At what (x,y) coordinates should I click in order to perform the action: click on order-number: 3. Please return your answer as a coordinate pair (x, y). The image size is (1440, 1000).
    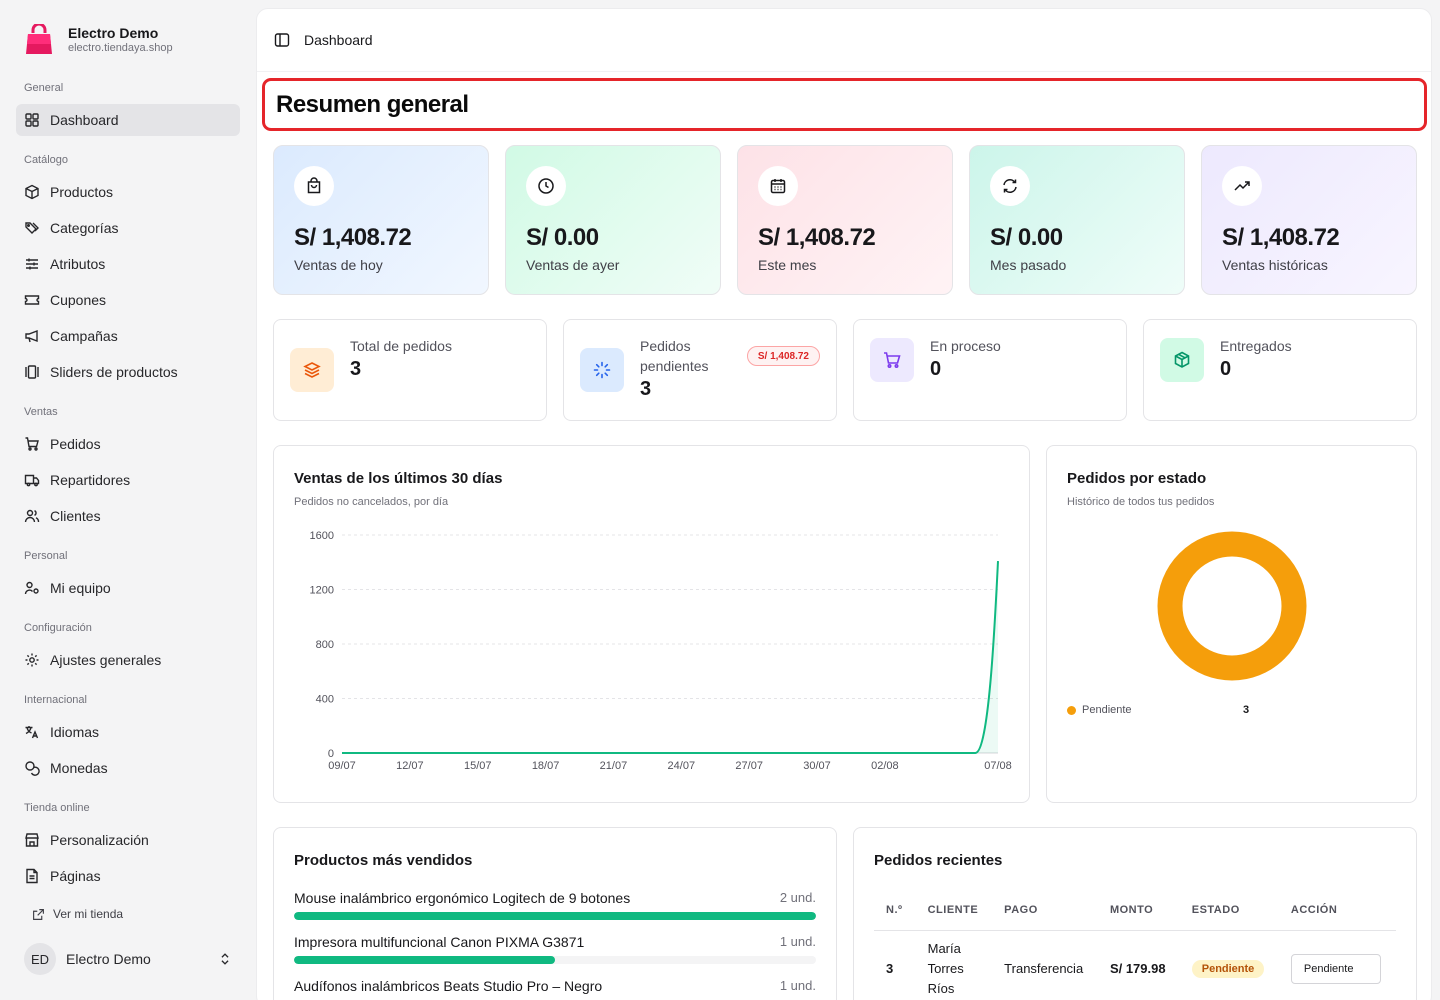
    Looking at the image, I should click on (890, 968).